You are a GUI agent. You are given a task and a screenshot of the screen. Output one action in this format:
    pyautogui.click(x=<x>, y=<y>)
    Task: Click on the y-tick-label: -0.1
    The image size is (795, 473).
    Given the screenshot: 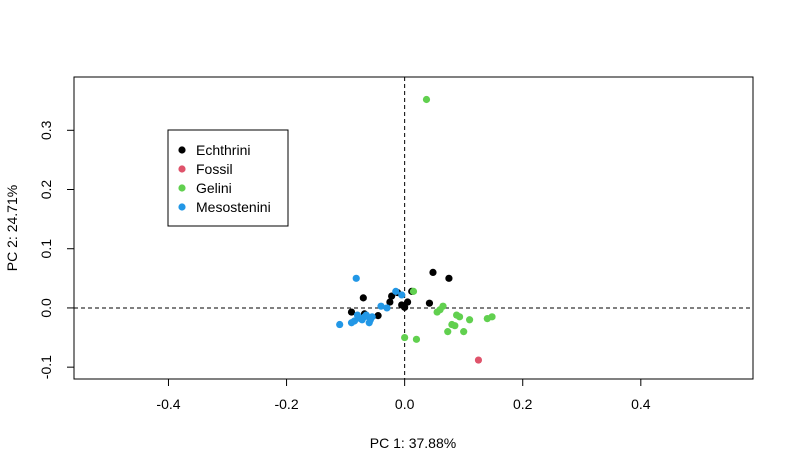 What is the action you would take?
    pyautogui.click(x=46, y=367)
    